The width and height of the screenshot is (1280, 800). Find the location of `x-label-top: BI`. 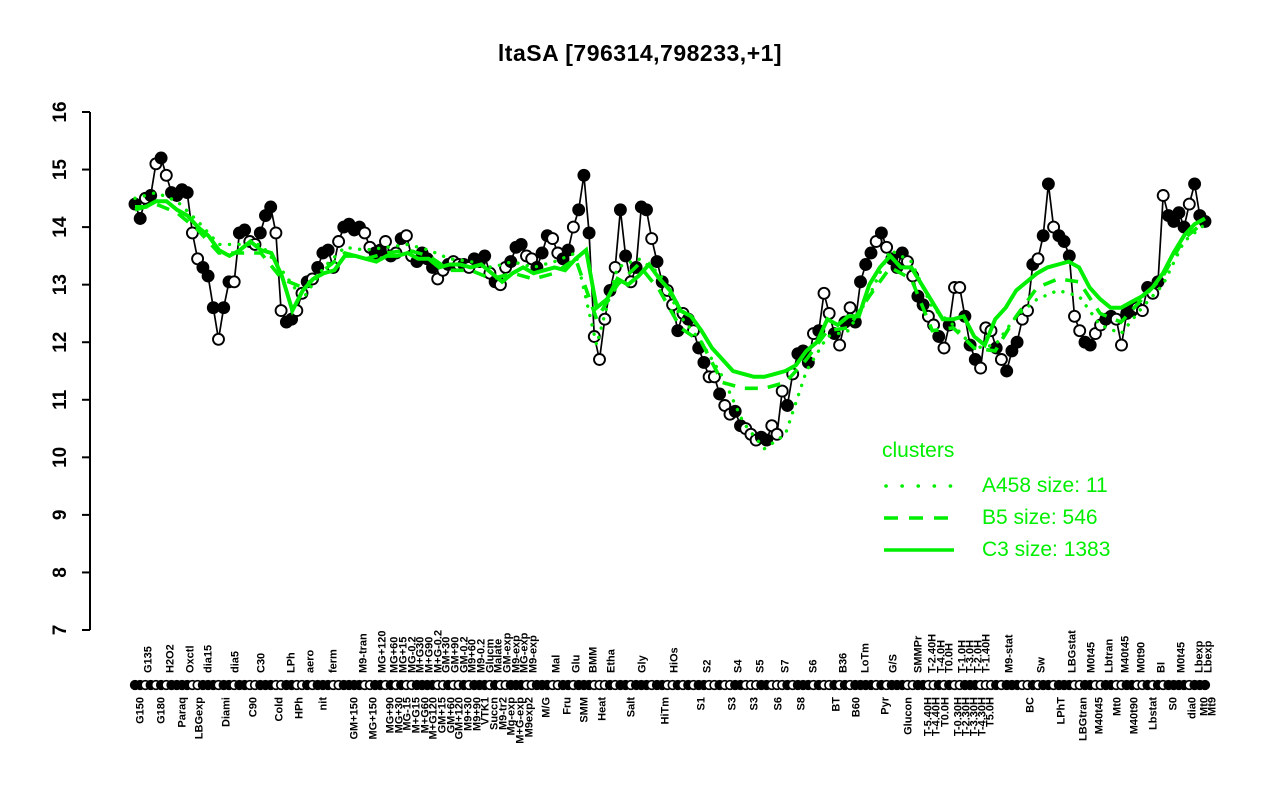

x-label-top: BI is located at coordinates (1162, 667).